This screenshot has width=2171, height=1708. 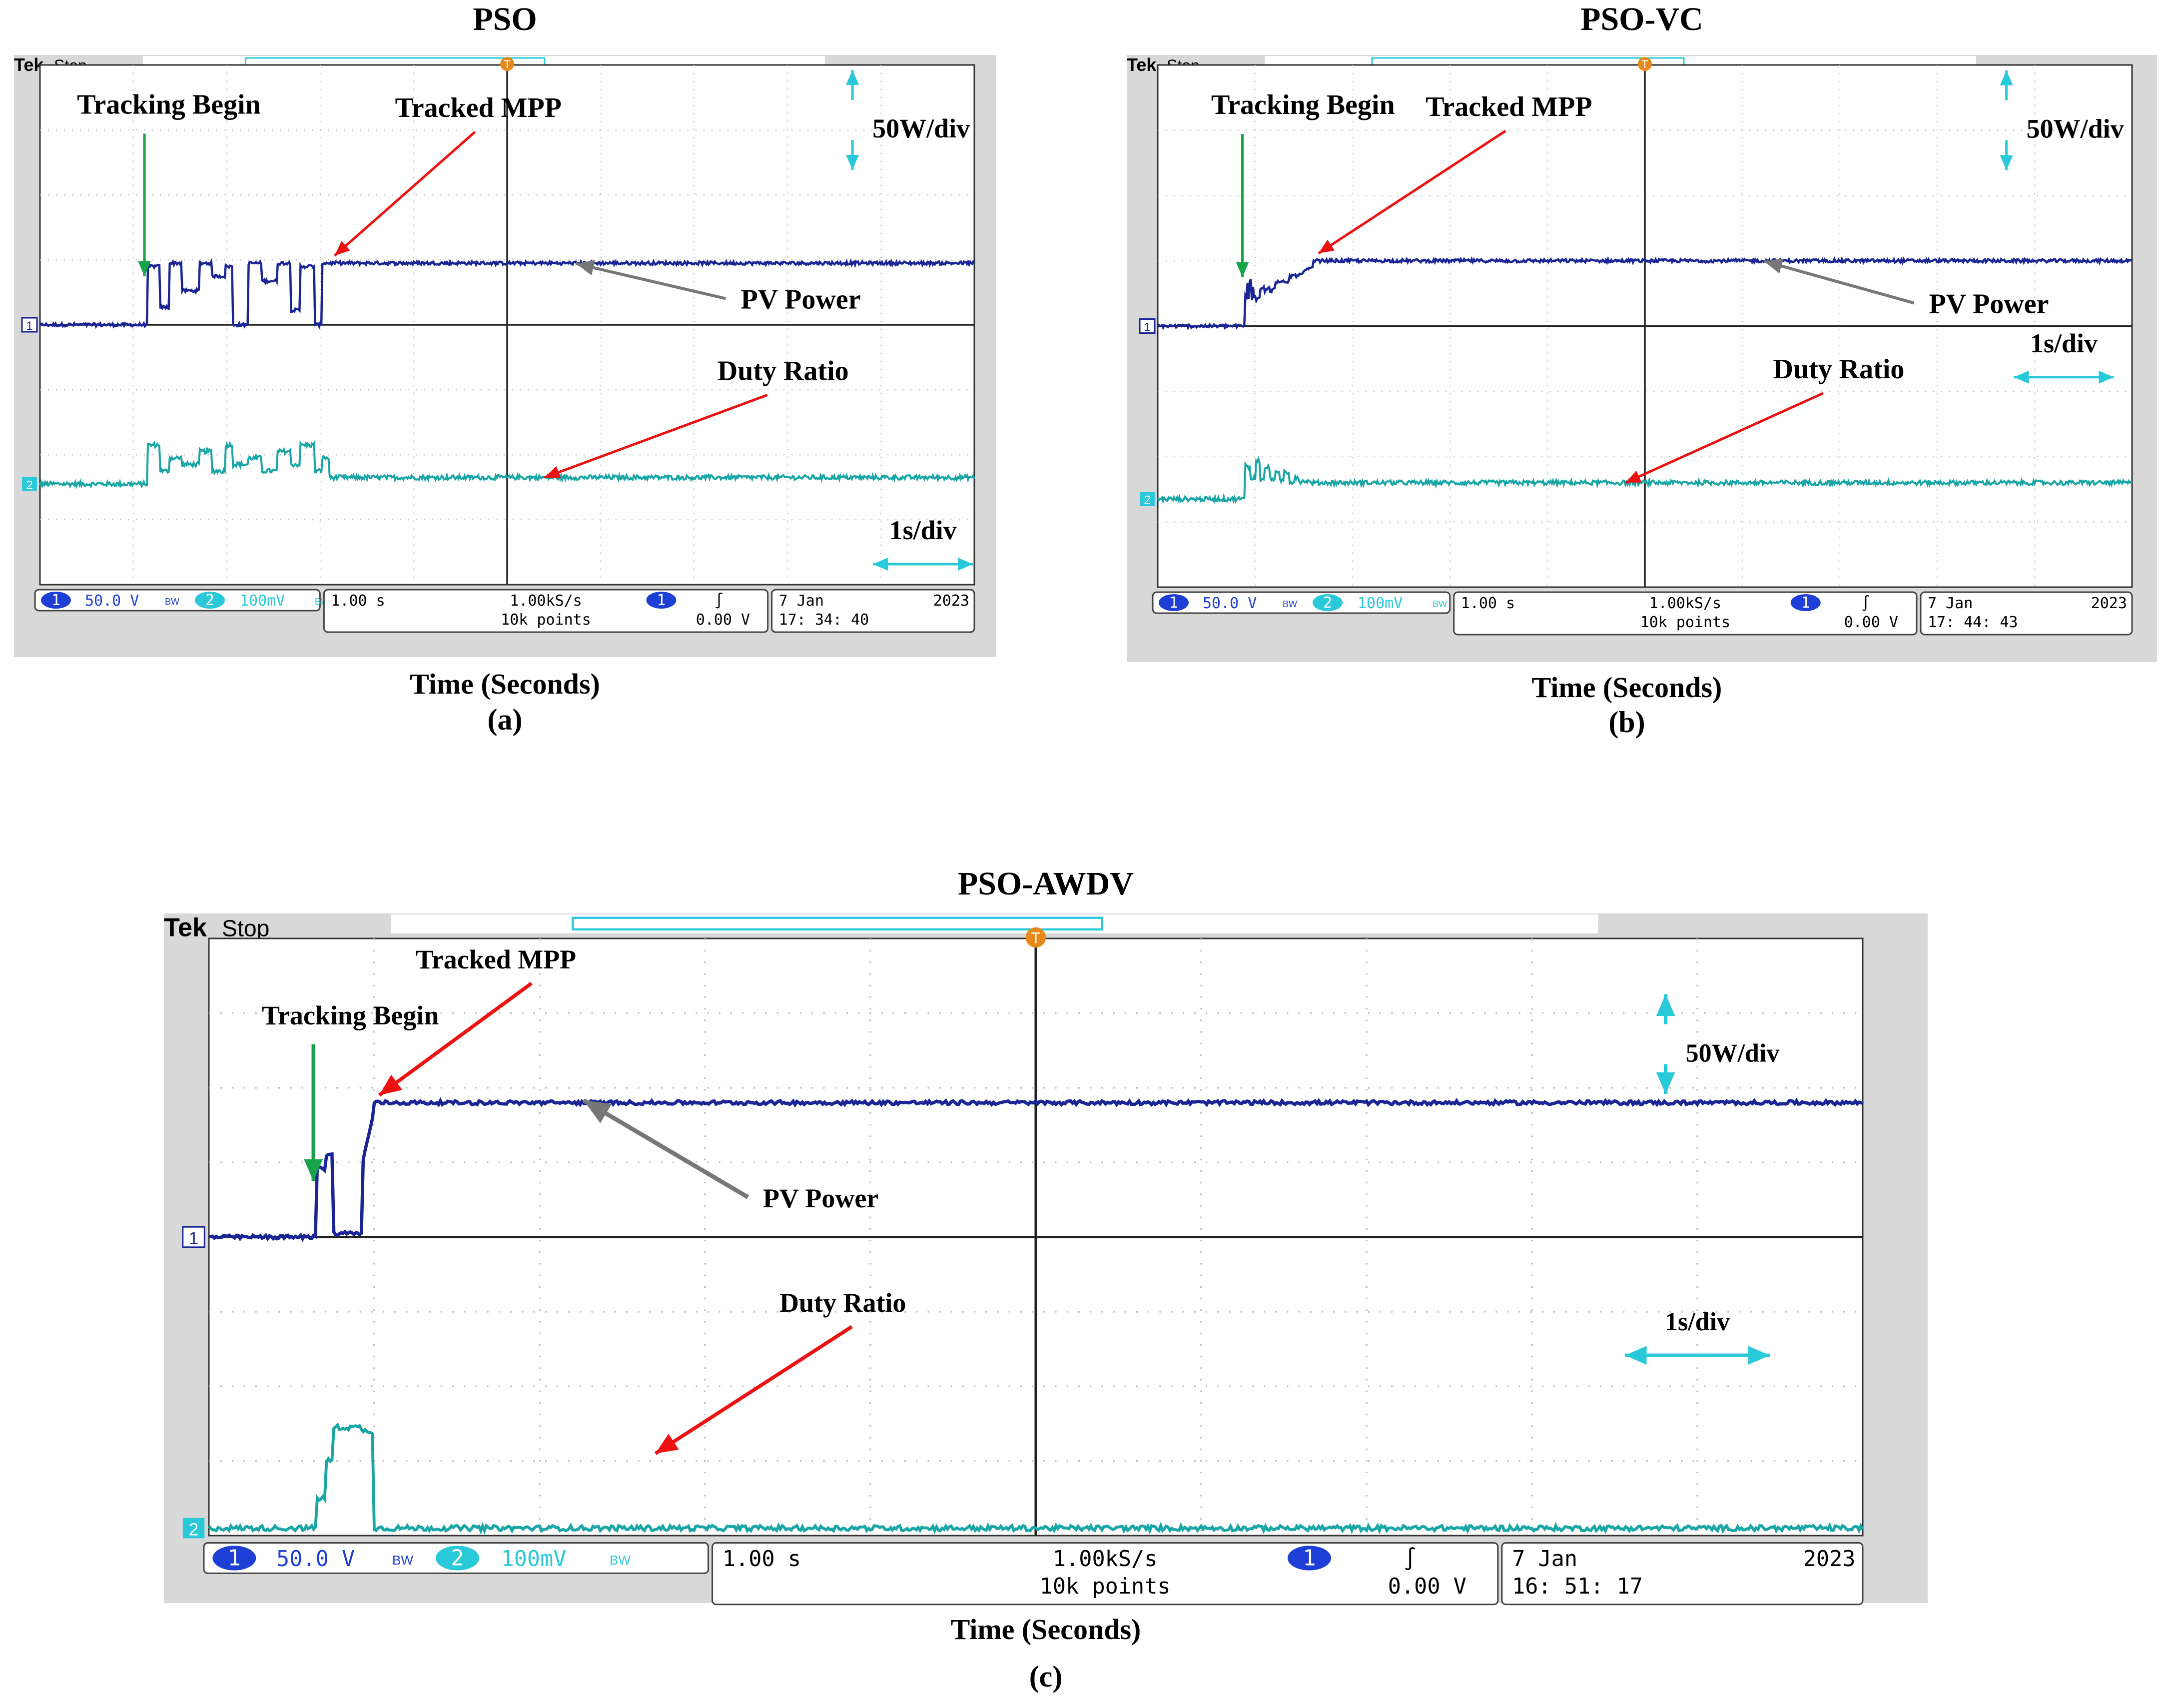 I want to click on panel-a-caption: (a), so click(x=505, y=719).